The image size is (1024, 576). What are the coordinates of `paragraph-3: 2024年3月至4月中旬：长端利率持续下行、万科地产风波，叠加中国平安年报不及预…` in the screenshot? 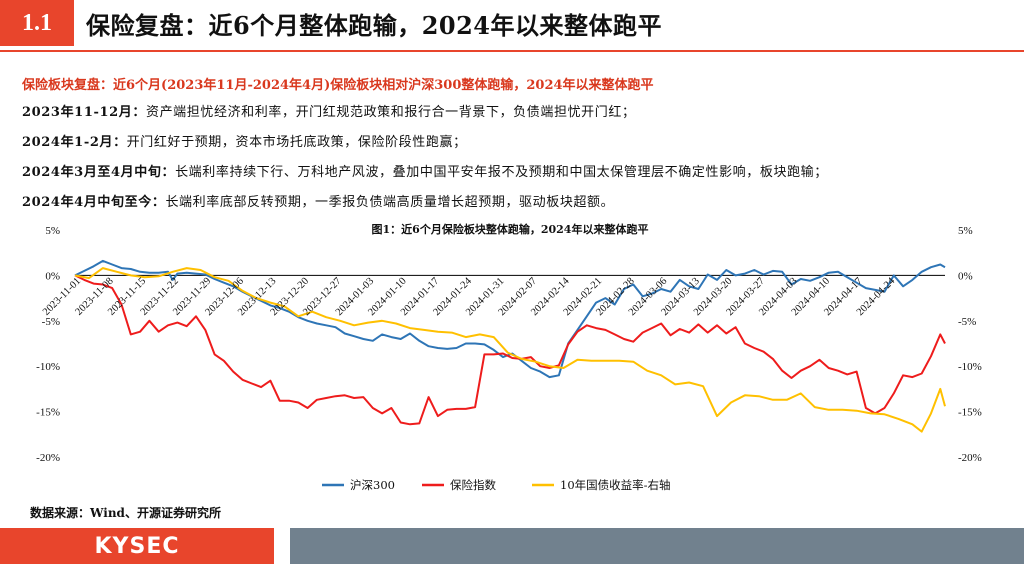 It's located at (425, 170).